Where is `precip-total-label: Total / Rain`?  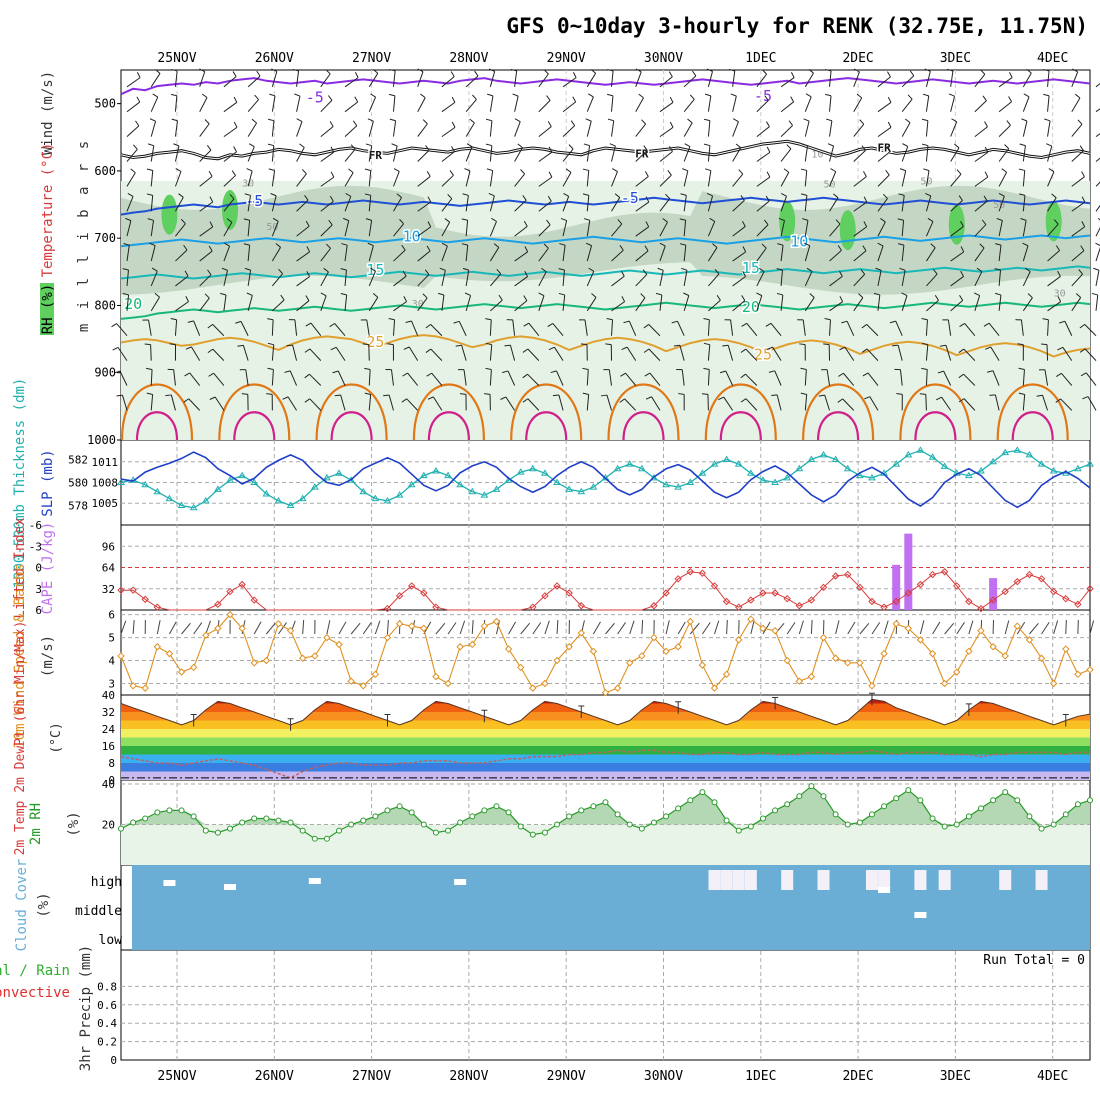
precip-total-label: Total / Rain is located at coordinates (35, 971).